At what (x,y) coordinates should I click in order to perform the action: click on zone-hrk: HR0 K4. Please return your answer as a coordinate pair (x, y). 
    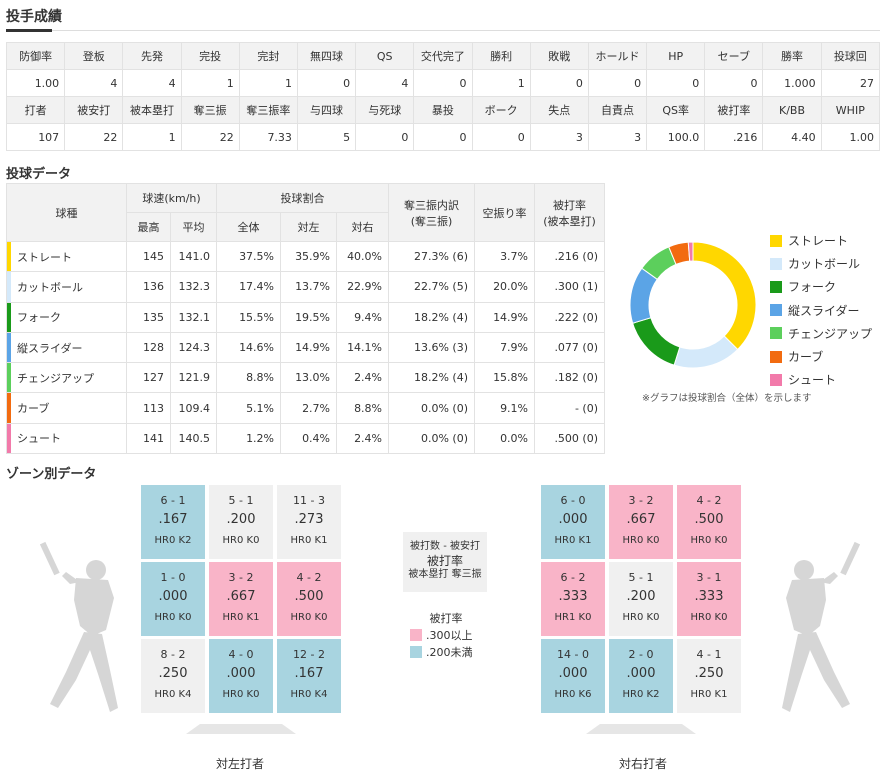
    Looking at the image, I should click on (173, 694).